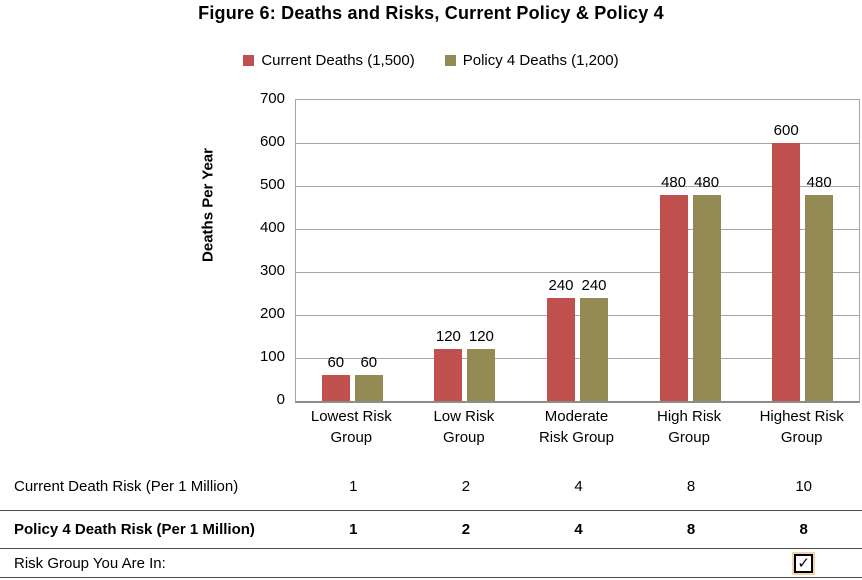  What do you see at coordinates (351, 427) in the screenshot?
I see `x-category-label: Lowest Risk Group` at bounding box center [351, 427].